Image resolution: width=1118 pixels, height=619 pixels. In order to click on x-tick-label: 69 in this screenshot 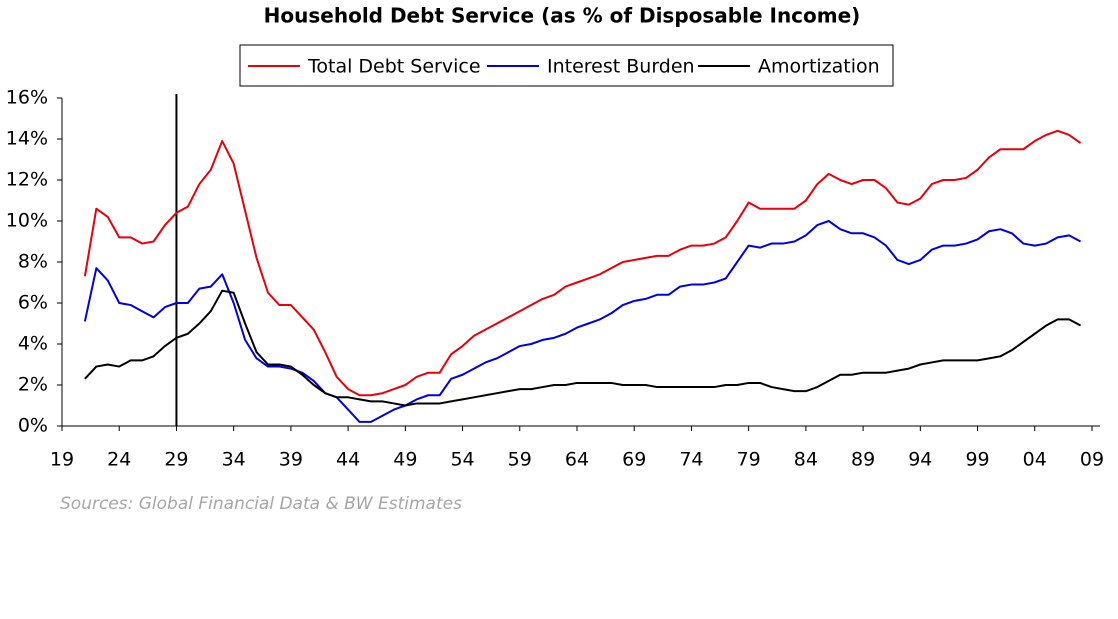, I will do `click(634, 460)`.